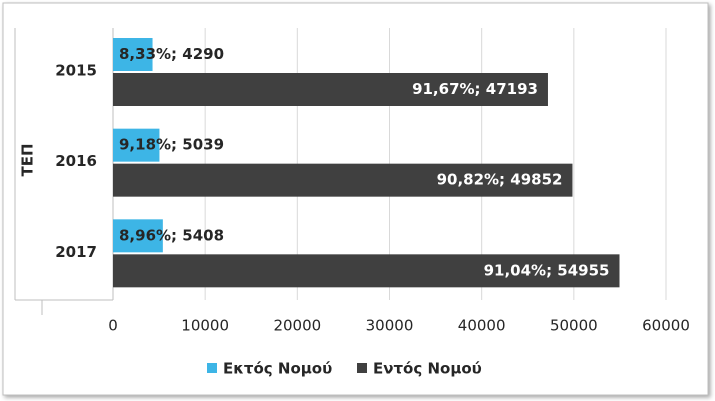 The width and height of the screenshot is (715, 401). What do you see at coordinates (390, 326) in the screenshot?
I see `x-tick-label: 30000` at bounding box center [390, 326].